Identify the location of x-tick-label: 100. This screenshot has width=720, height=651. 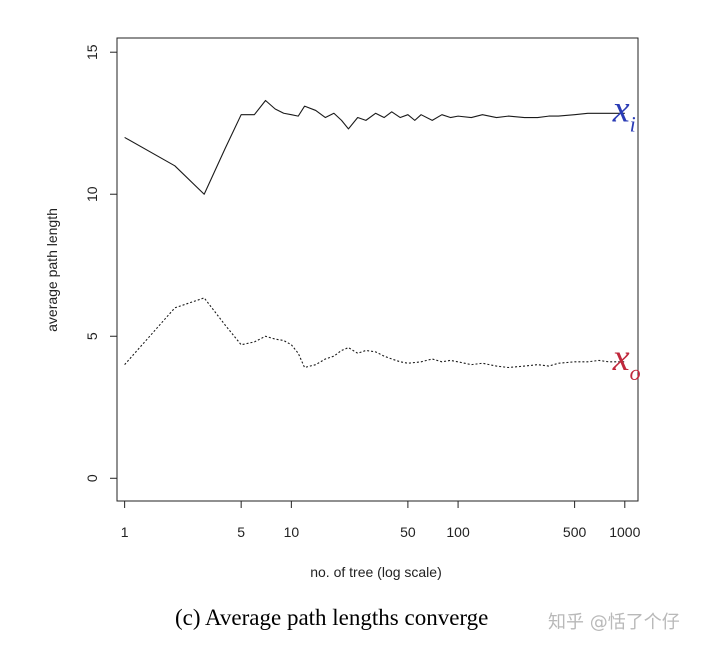
(458, 532).